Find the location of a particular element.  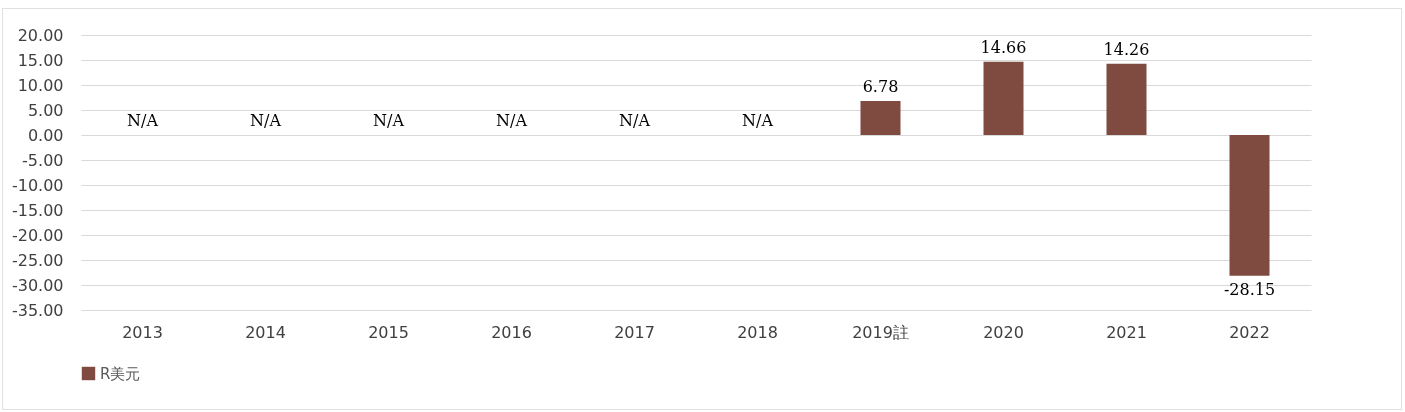

data-label: -28.15 is located at coordinates (1249, 289).